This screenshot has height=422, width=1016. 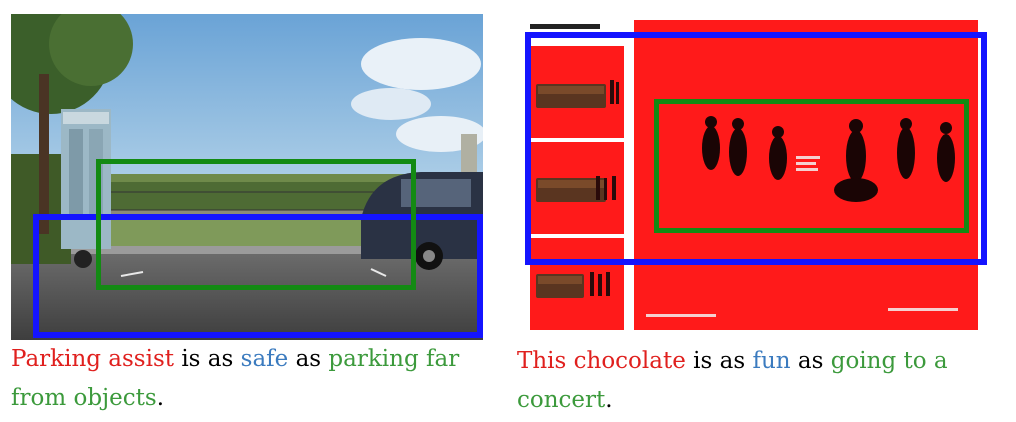 I want to click on caption-relation: fun, so click(x=771, y=361).